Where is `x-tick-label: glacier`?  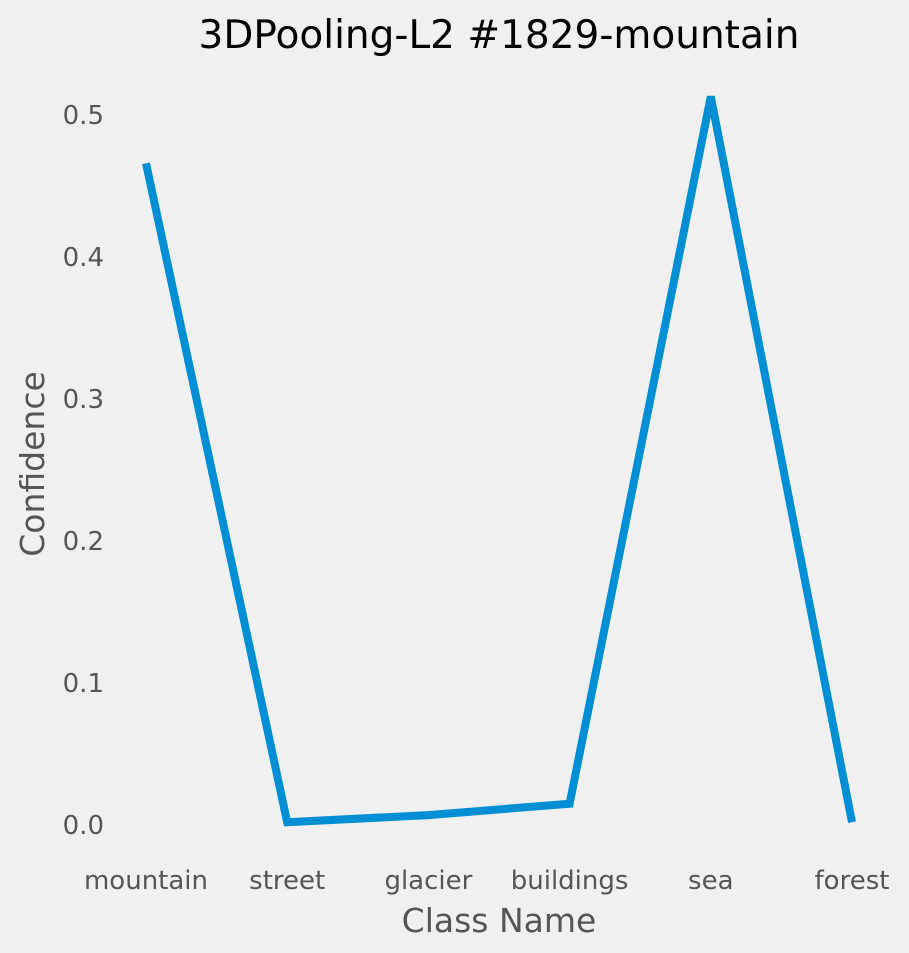 x-tick-label: glacier is located at coordinates (428, 881).